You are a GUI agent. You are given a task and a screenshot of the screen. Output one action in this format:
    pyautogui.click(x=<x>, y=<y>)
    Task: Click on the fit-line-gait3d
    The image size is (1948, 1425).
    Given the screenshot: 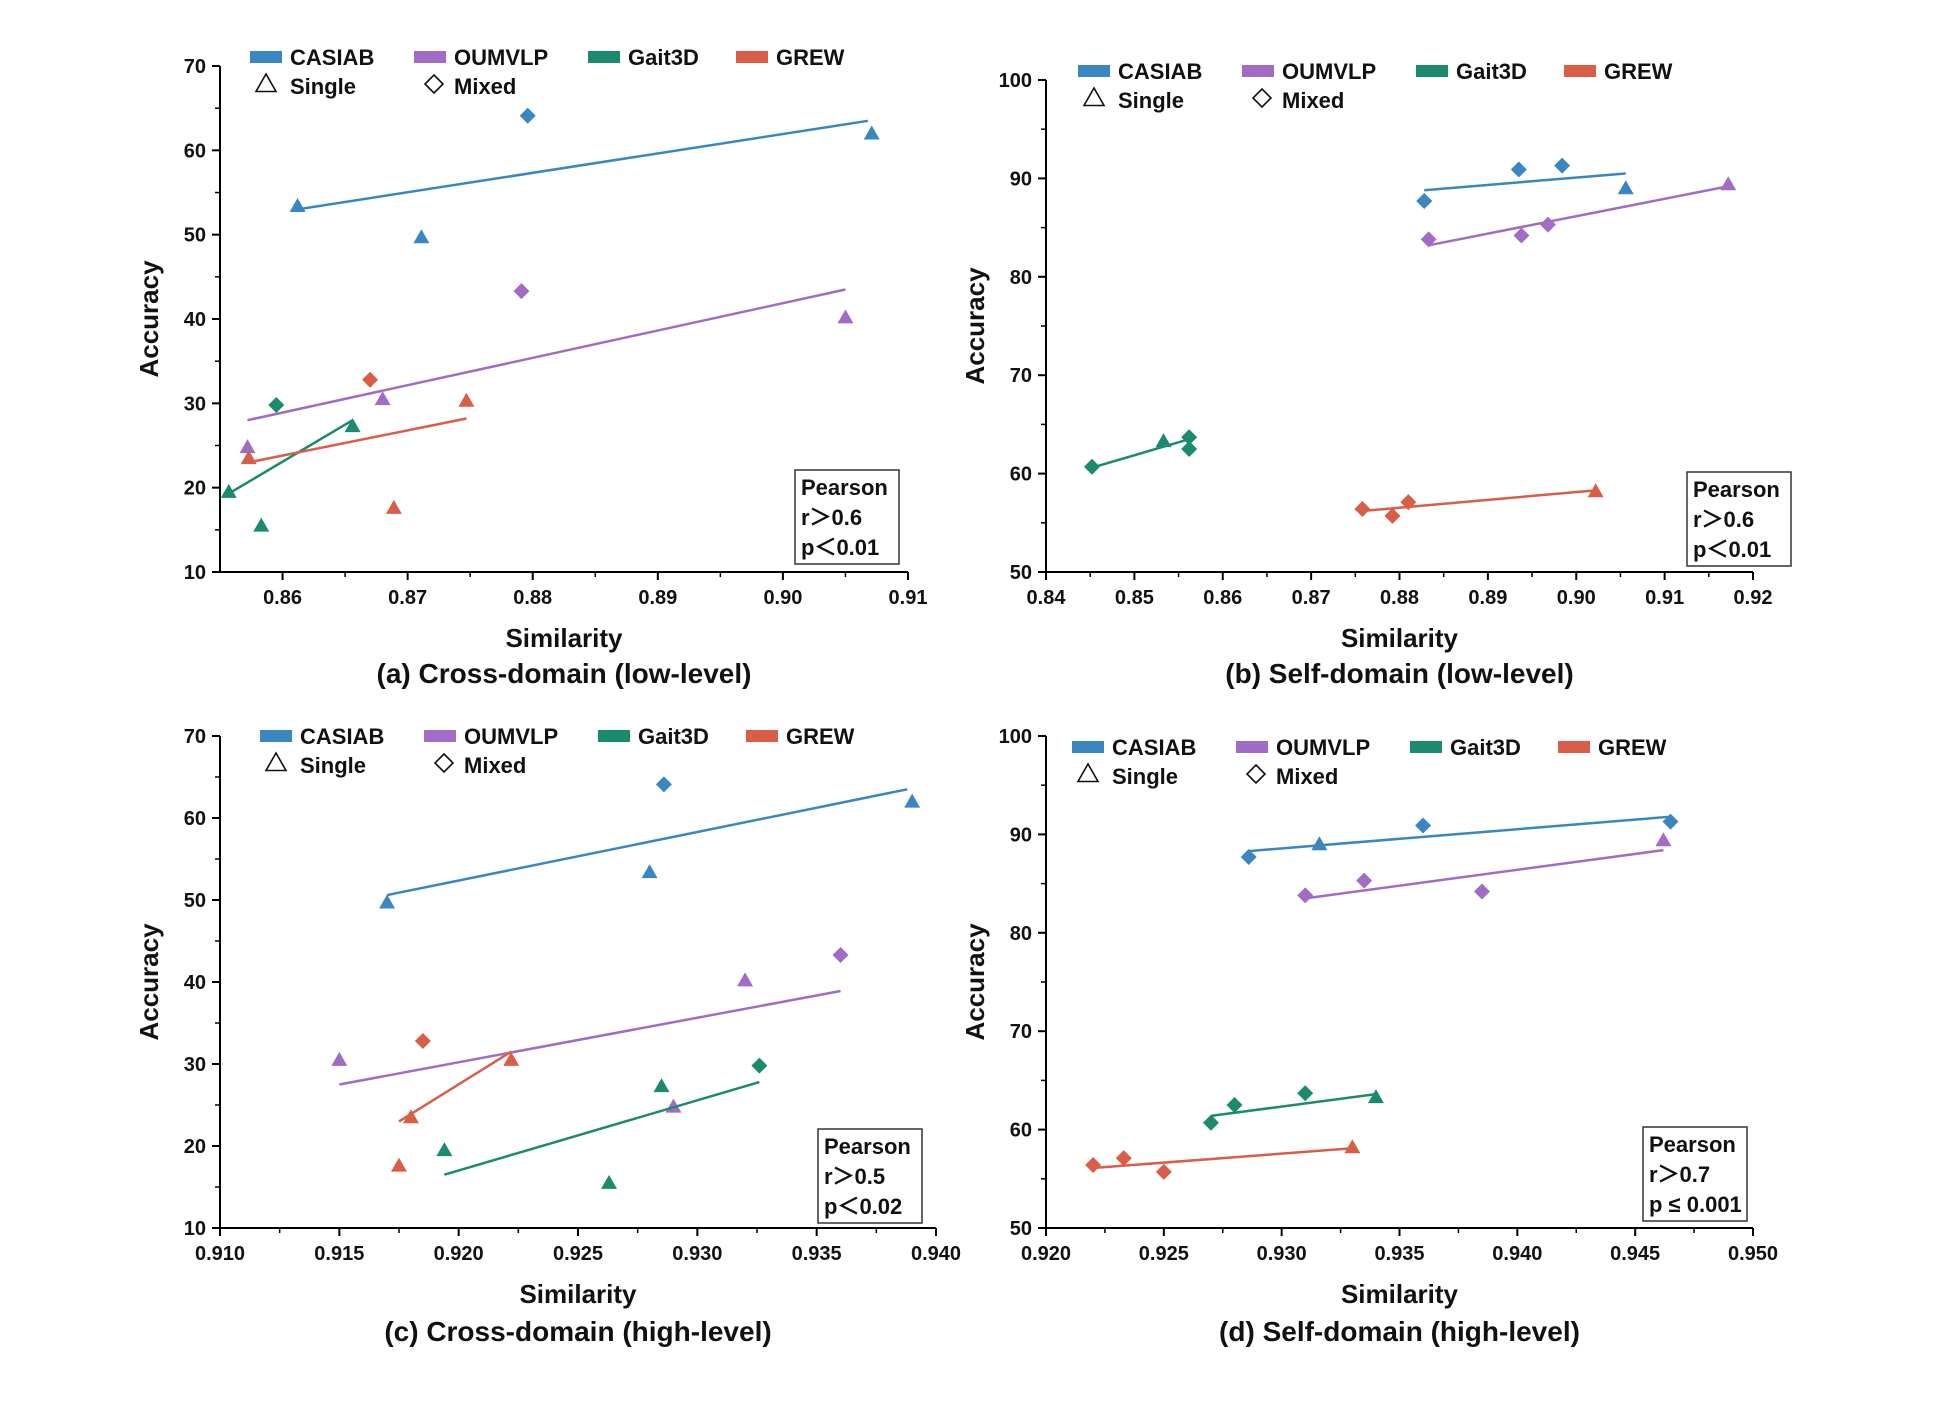 What is the action you would take?
    pyautogui.click(x=1293, y=1105)
    